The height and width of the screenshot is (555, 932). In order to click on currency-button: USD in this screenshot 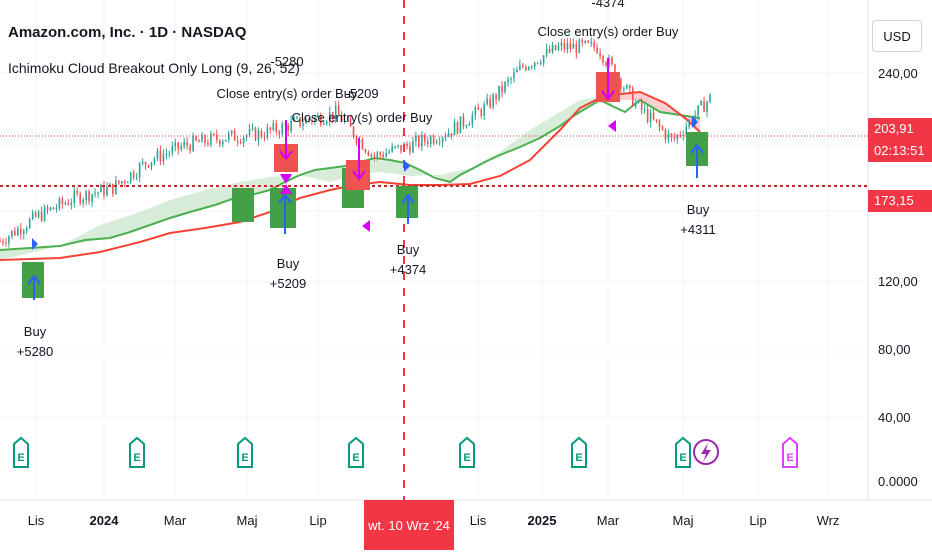, I will do `click(897, 36)`.